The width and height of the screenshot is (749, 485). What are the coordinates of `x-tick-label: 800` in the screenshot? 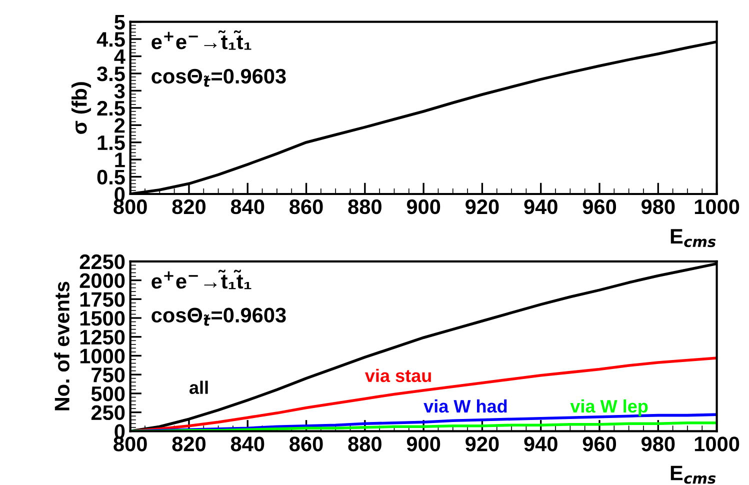 It's located at (130, 444).